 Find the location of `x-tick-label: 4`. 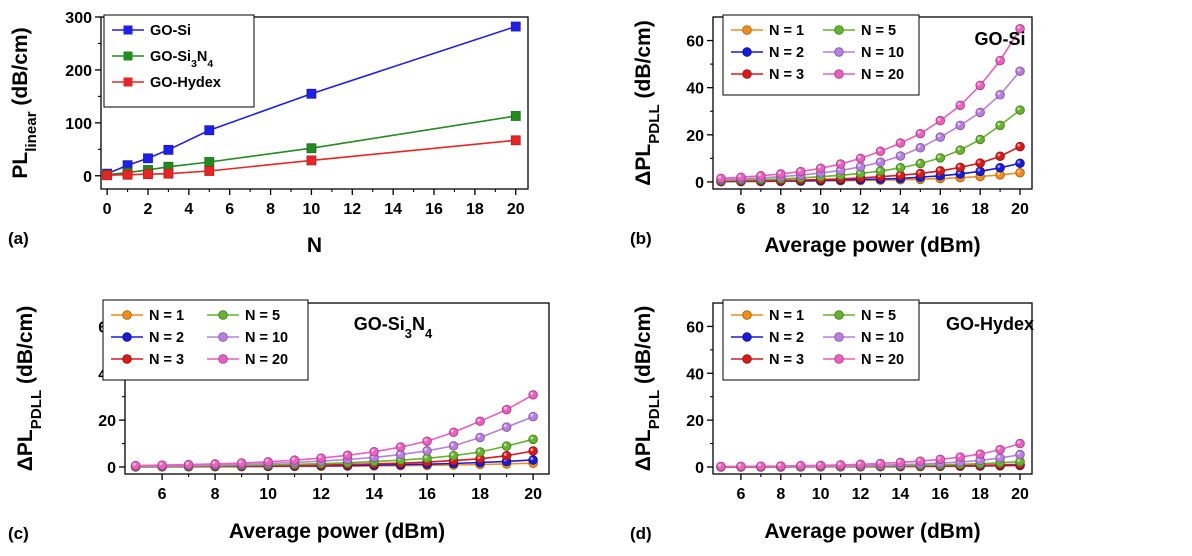

x-tick-label: 4 is located at coordinates (188, 209).